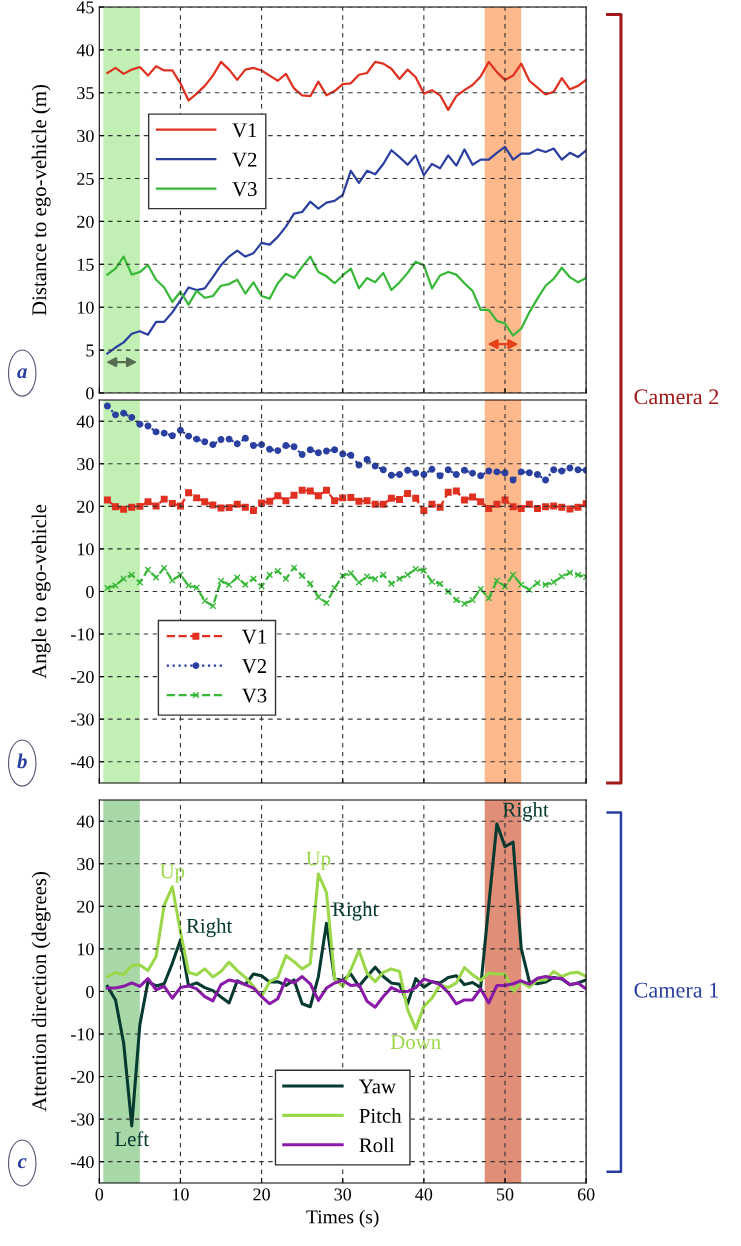 This screenshot has width=741, height=1246. Describe the element at coordinates (377, 1086) in the screenshot. I see `legend-label: Yaw` at that location.